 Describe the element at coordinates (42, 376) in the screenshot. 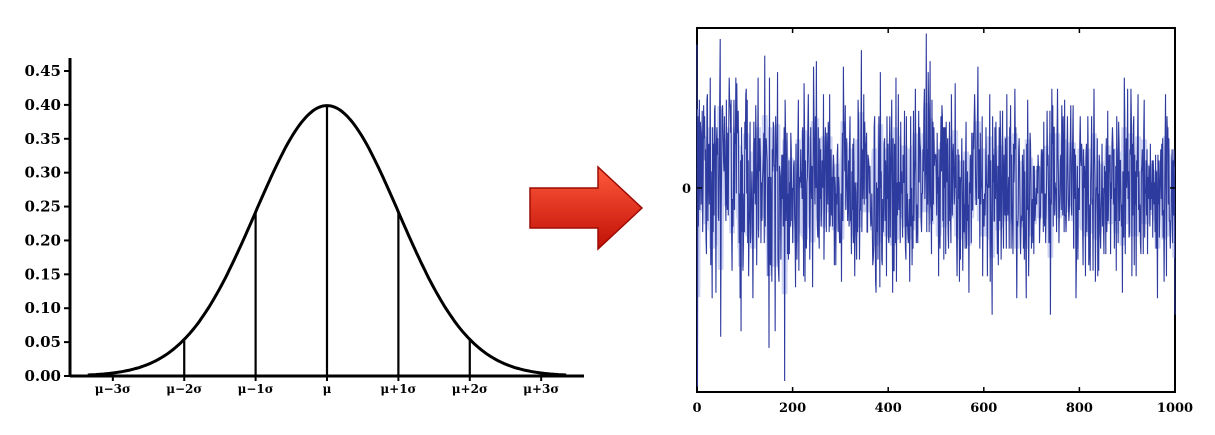

I see `y-tick-label: 0.00` at that location.